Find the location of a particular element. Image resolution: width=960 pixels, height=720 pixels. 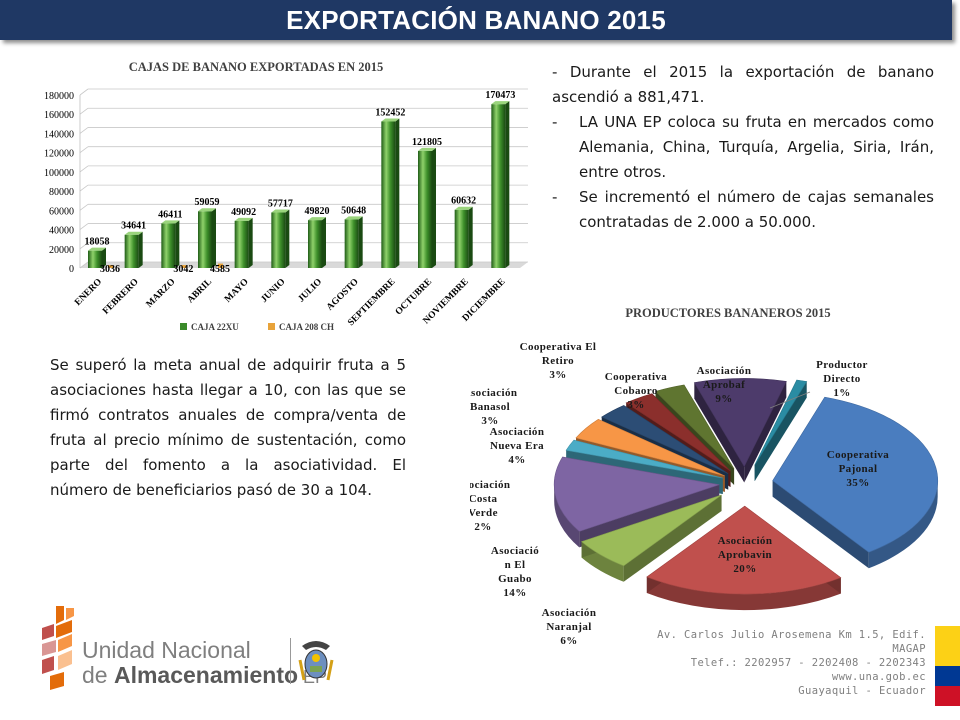

website-line: www.una.gob.ec is located at coordinates (878, 677).